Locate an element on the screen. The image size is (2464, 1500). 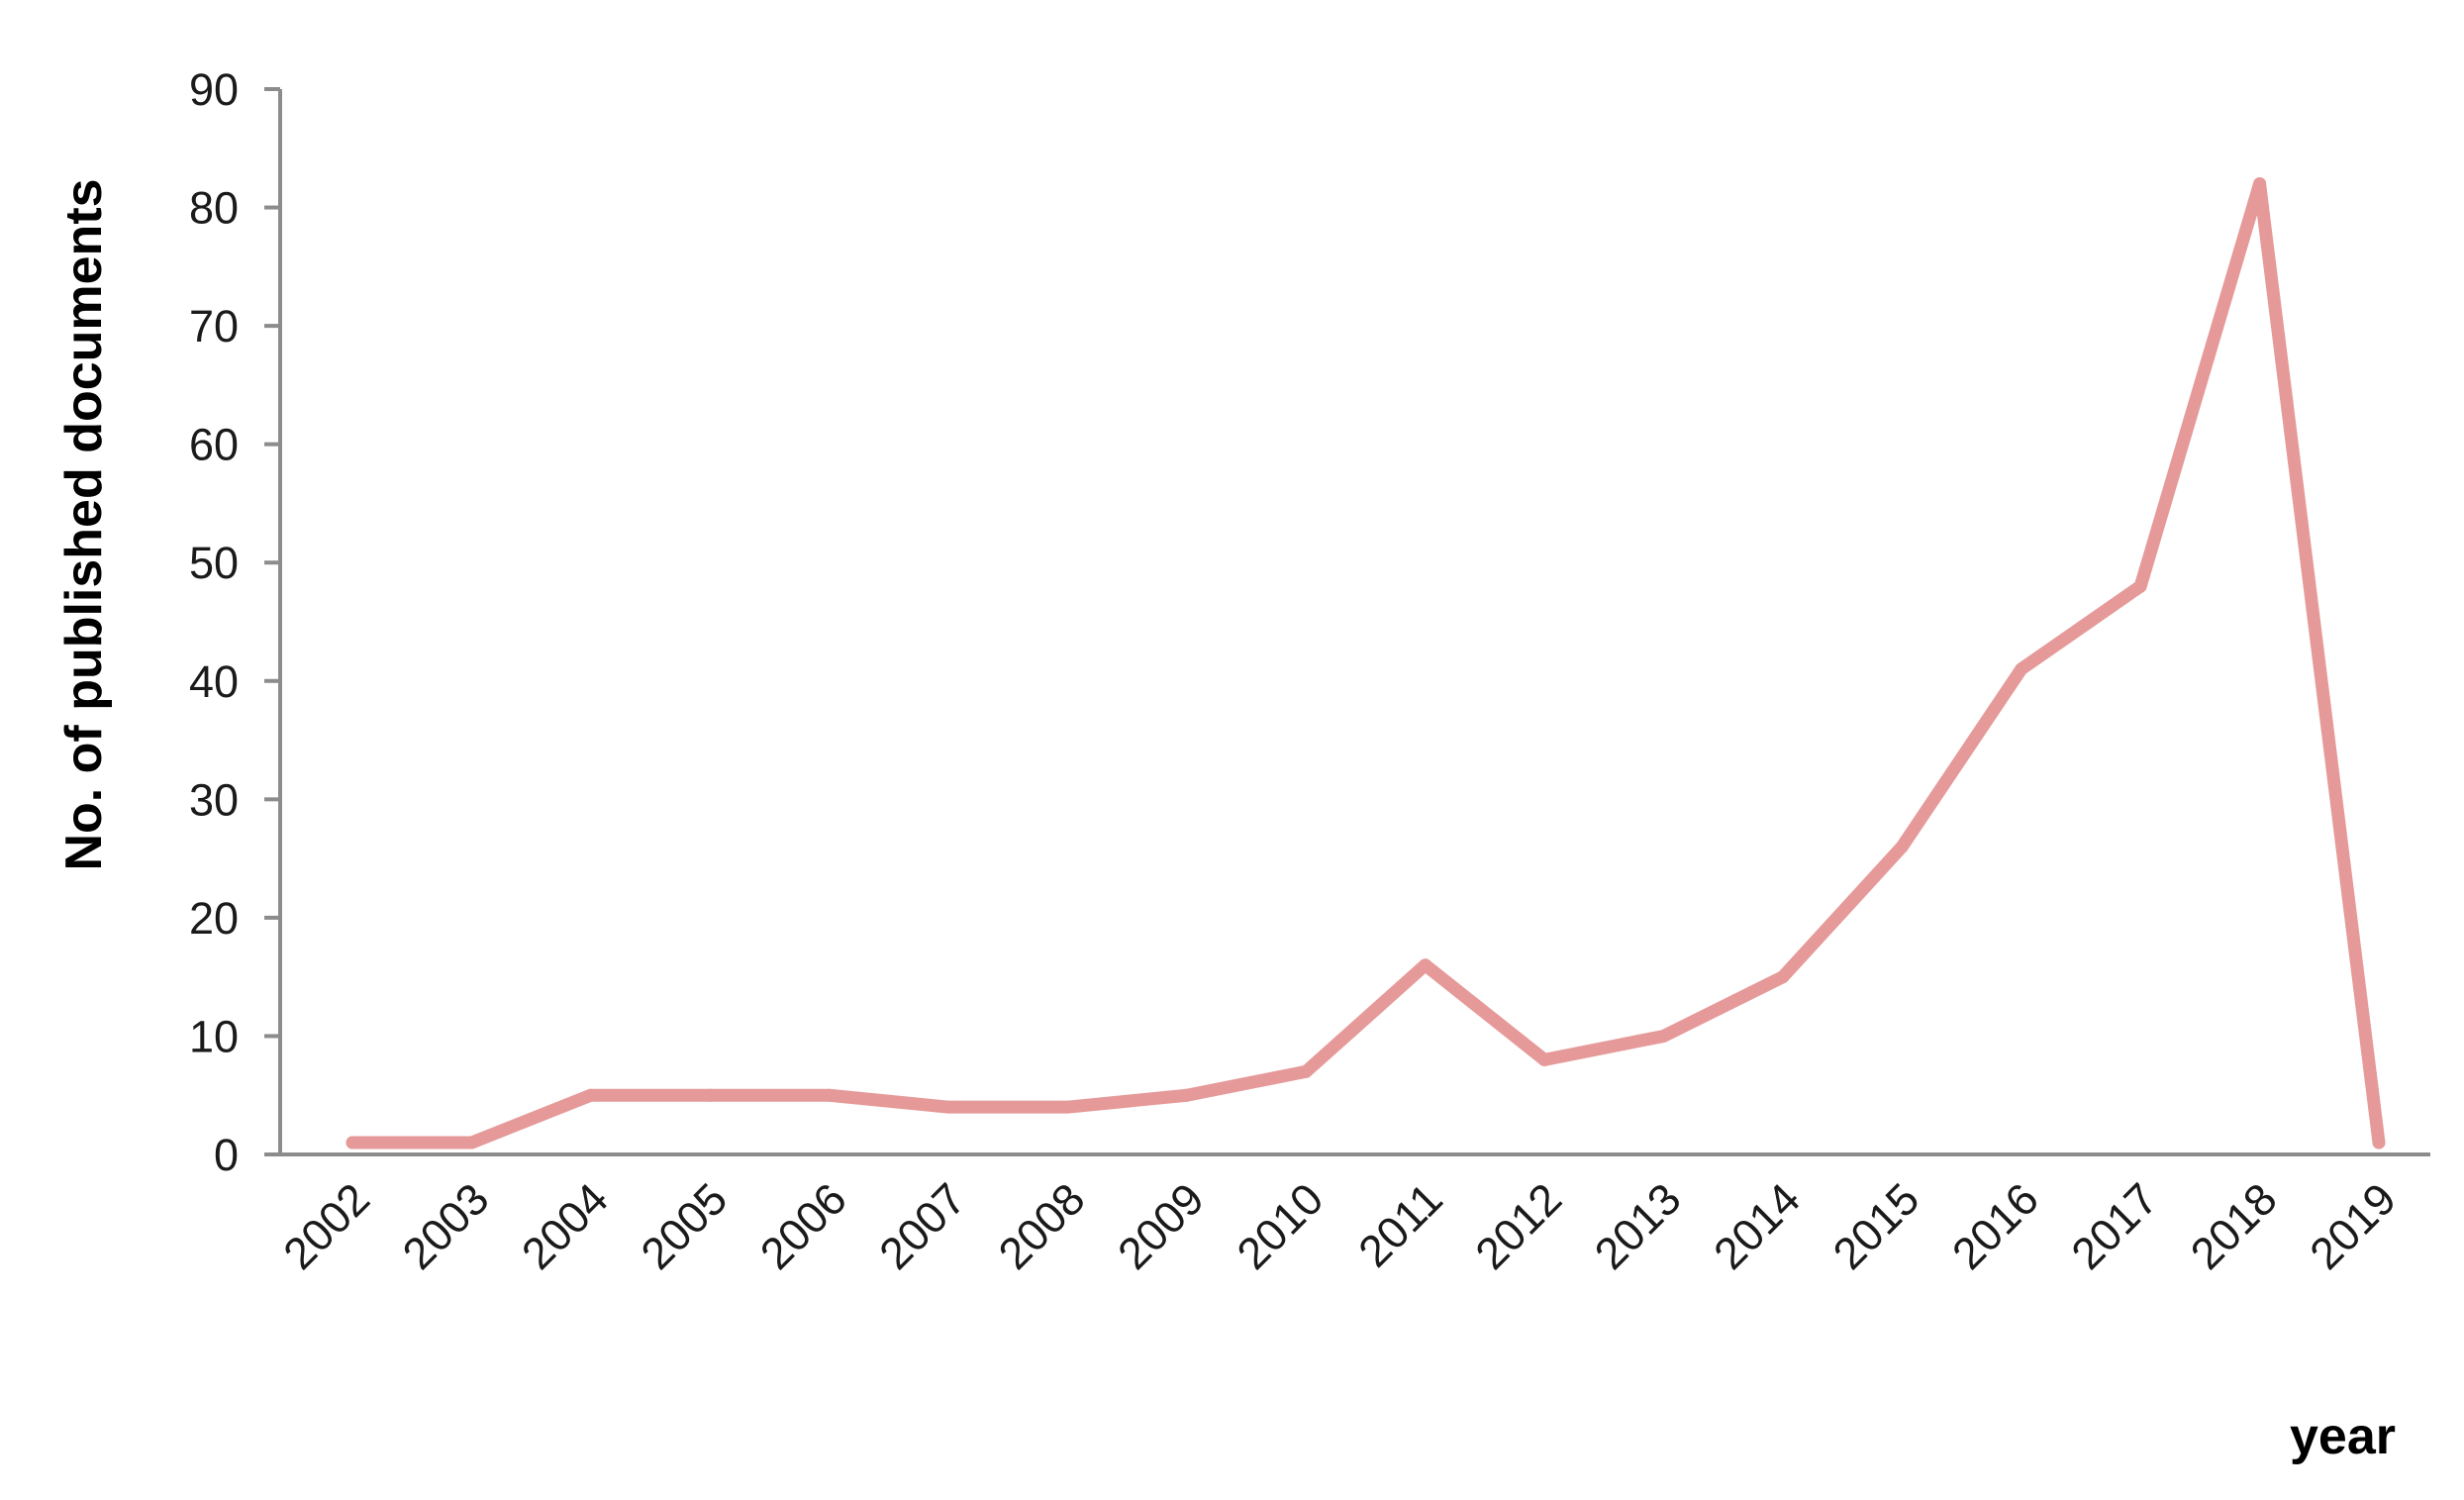
y-tick-label: 50 is located at coordinates (214, 563).